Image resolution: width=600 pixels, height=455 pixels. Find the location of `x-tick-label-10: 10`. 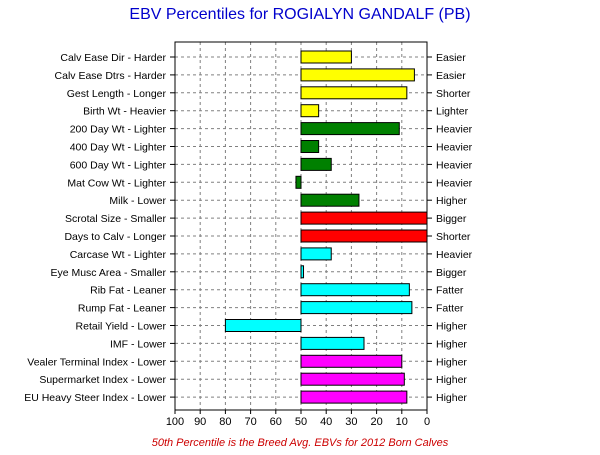

x-tick-label-10: 10 is located at coordinates (402, 422).